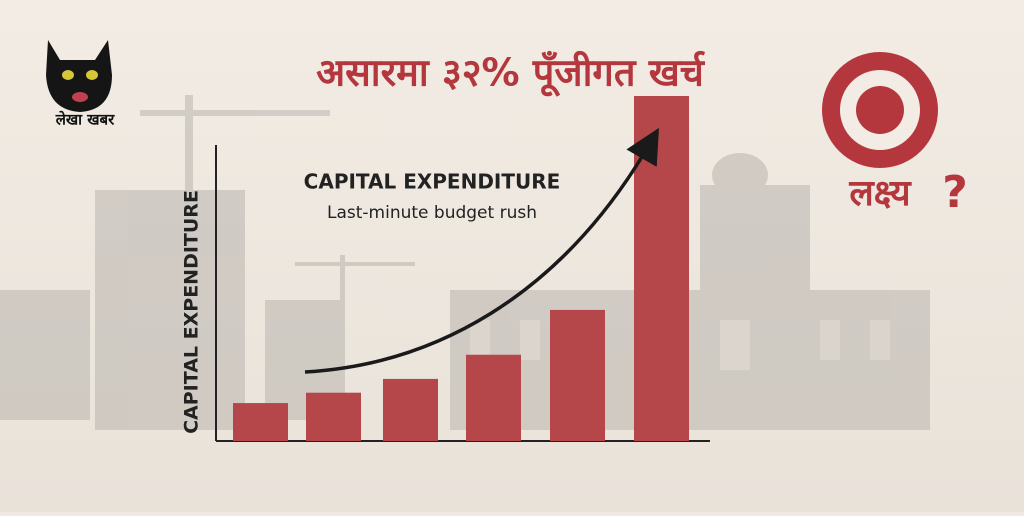 The width and height of the screenshot is (1024, 516). I want to click on chart-subtitle: Last-minute budget rush, so click(432, 213).